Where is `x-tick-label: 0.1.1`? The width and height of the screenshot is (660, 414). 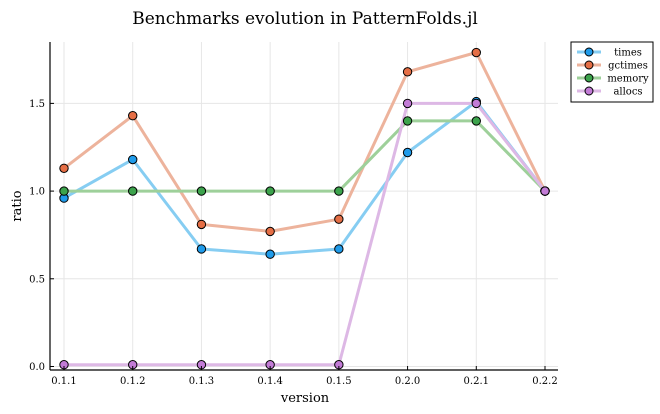 x-tick-label: 0.1.1 is located at coordinates (63, 381).